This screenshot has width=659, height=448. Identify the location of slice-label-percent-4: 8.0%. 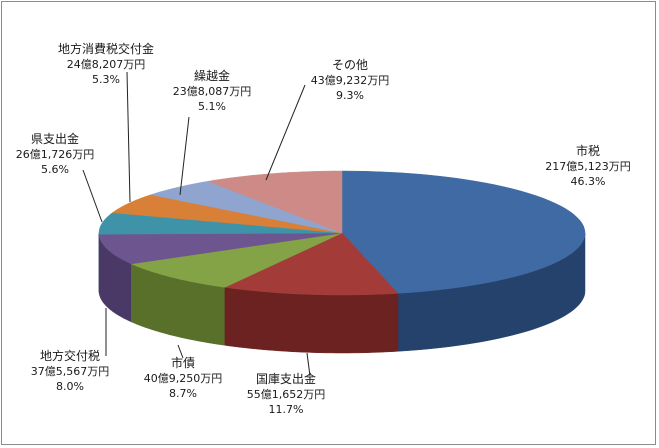
(70, 386).